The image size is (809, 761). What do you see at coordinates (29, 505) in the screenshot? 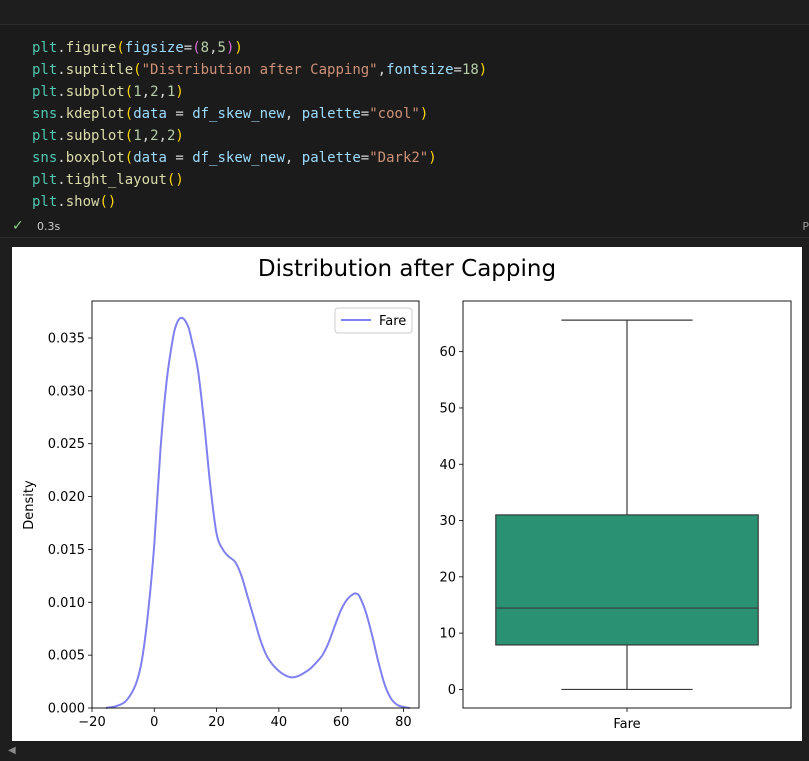
I see `y-axis-label: Density` at bounding box center [29, 505].